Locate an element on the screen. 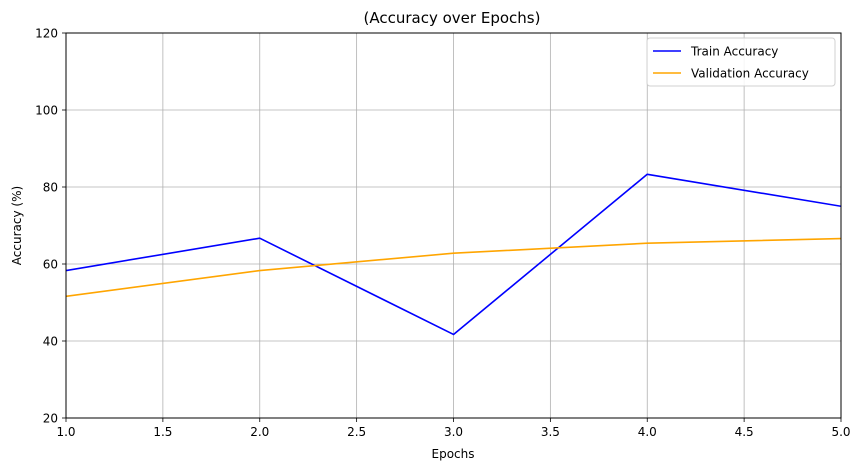 The height and width of the screenshot is (470, 861). y-tick-label: 40 is located at coordinates (50, 342).